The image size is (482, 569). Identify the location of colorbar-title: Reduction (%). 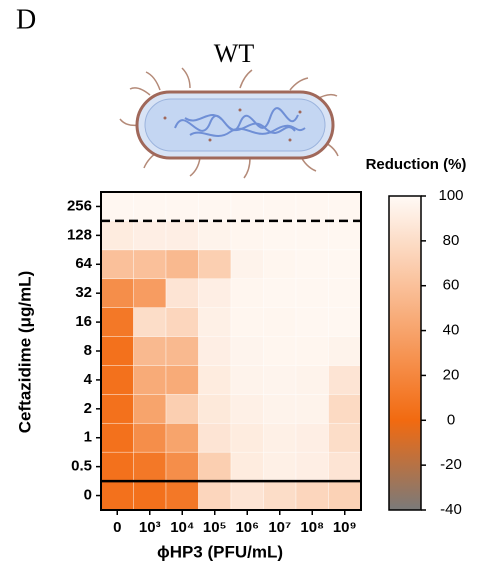
(416, 164).